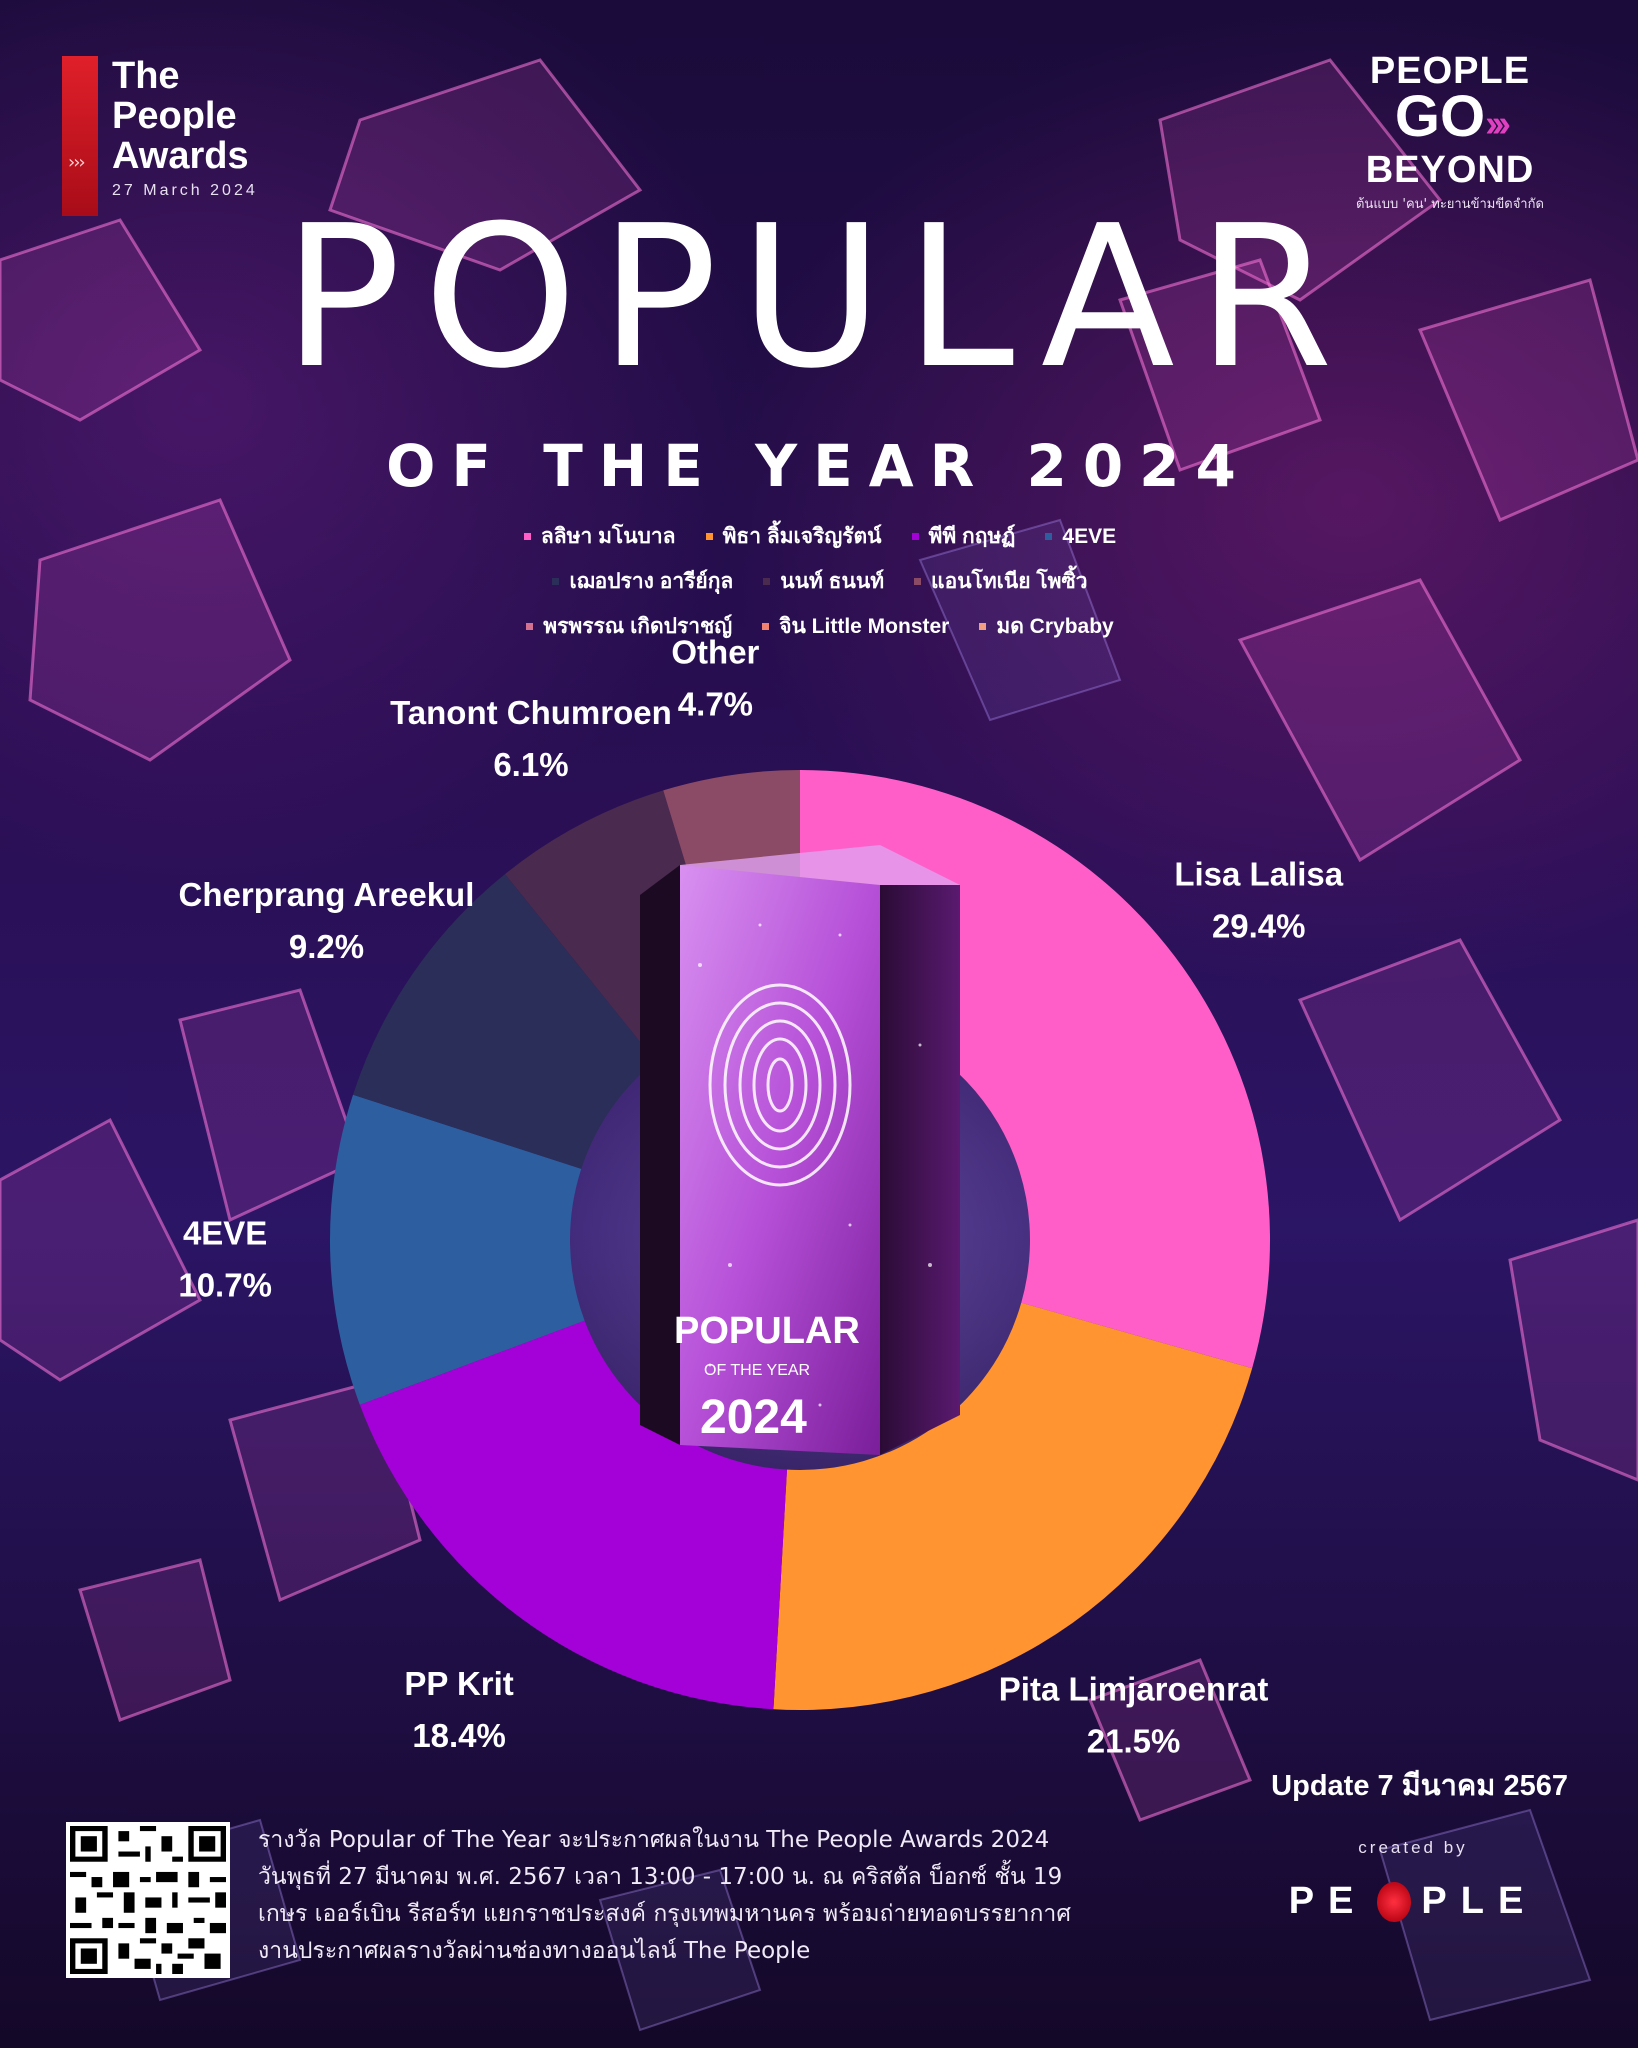 The height and width of the screenshot is (2048, 1638). Describe the element at coordinates (1009, 581) in the screenshot. I see `legend-label: แอนโทเนีย โพซิ้ว` at that location.